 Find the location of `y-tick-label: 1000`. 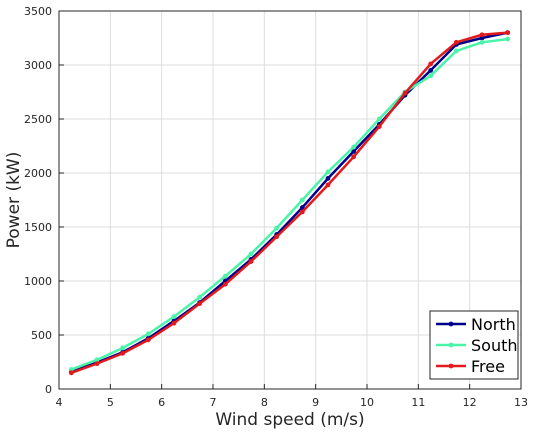

y-tick-label: 1000 is located at coordinates (38, 281).